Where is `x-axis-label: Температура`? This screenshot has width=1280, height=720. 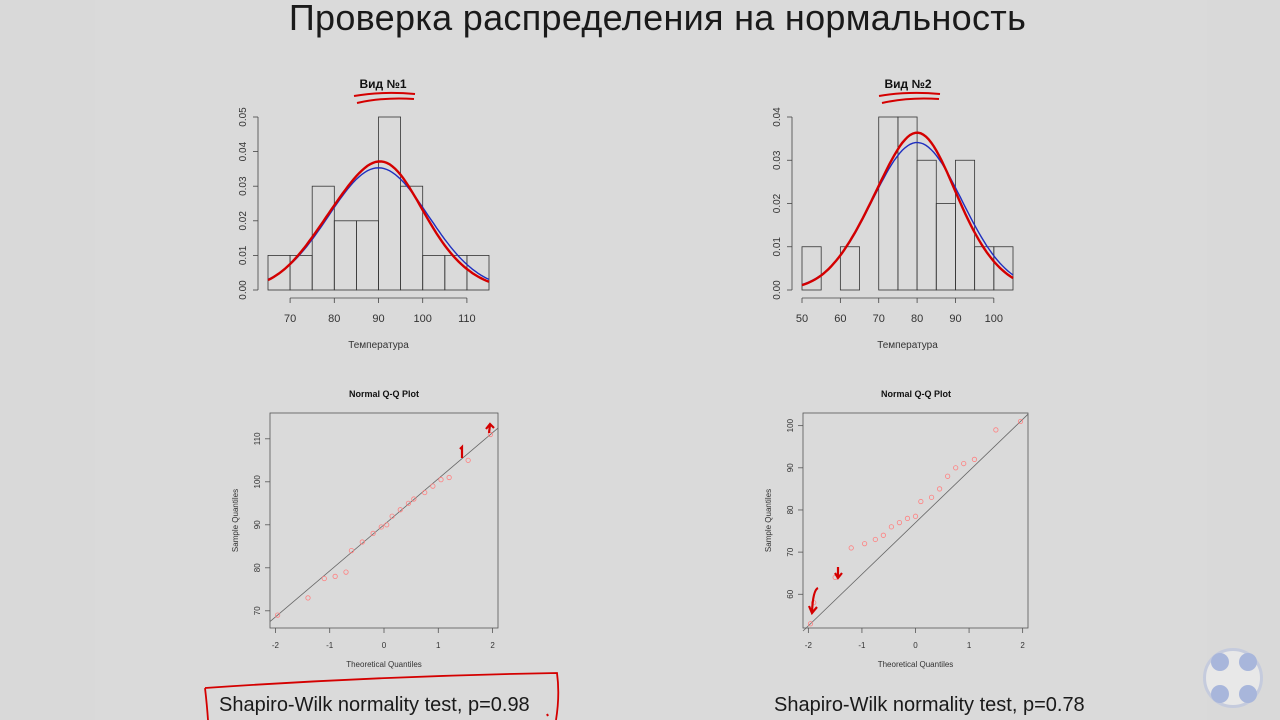
x-axis-label: Температура is located at coordinates (378, 345).